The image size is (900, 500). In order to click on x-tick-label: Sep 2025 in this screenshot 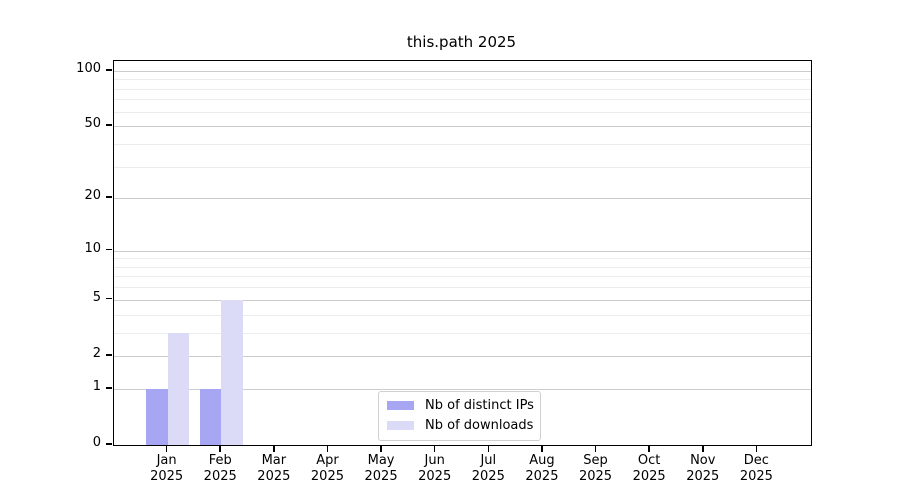, I will do `click(595, 468)`.